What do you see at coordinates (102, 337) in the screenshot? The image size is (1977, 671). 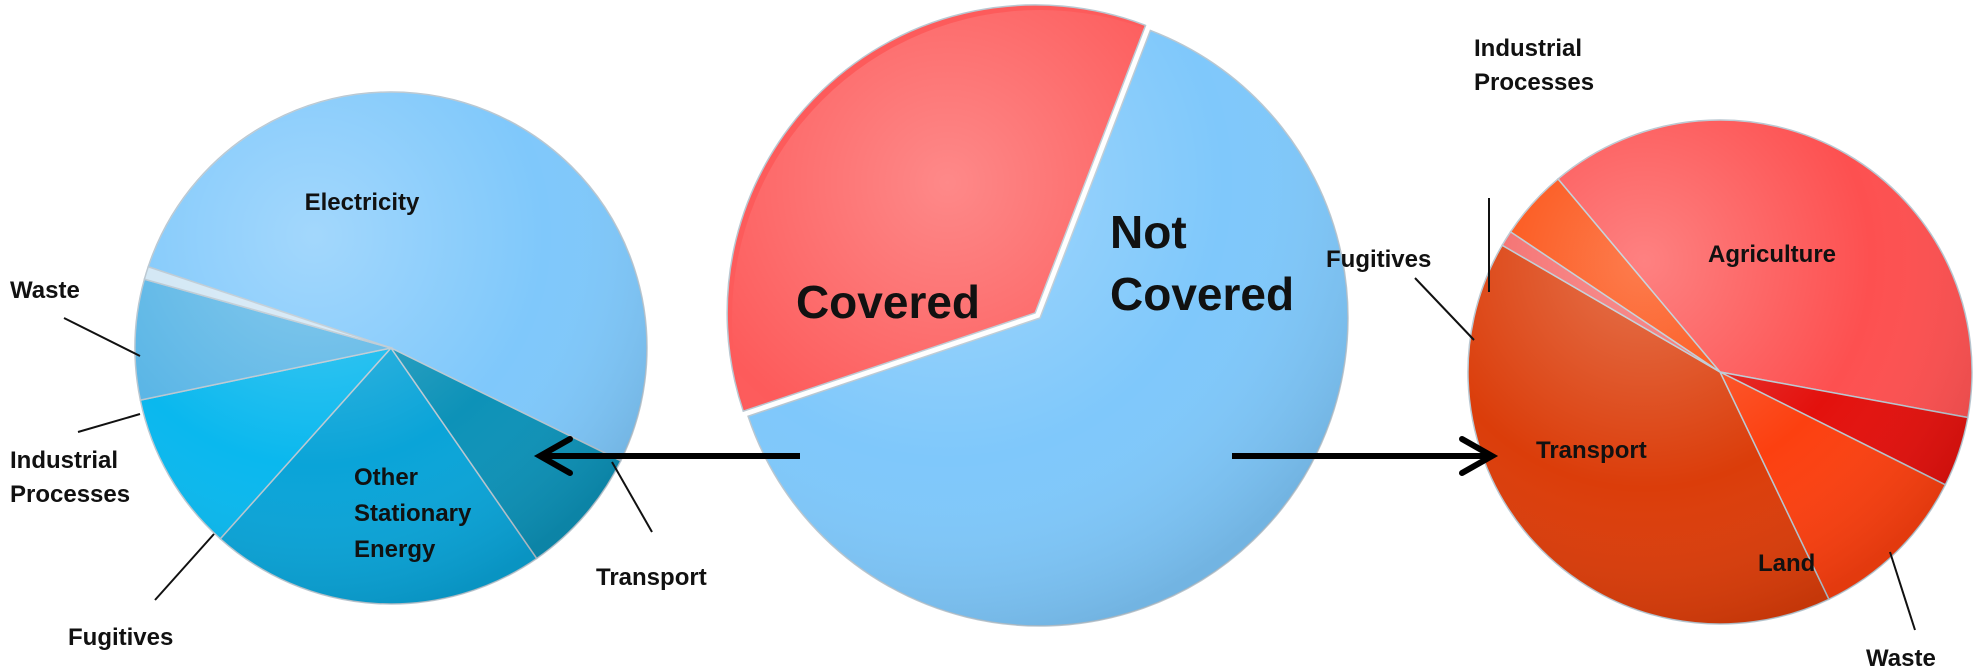 I see `leader-waste-left` at bounding box center [102, 337].